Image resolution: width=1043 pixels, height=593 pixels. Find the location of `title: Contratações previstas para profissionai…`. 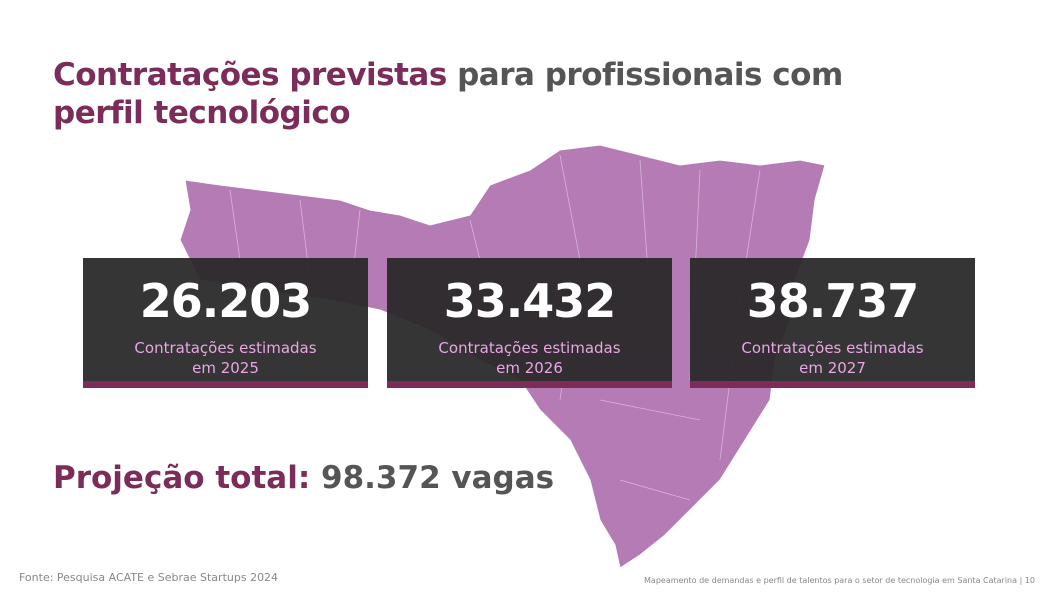

title: Contratações previstas para profissionai… is located at coordinates (483, 94).